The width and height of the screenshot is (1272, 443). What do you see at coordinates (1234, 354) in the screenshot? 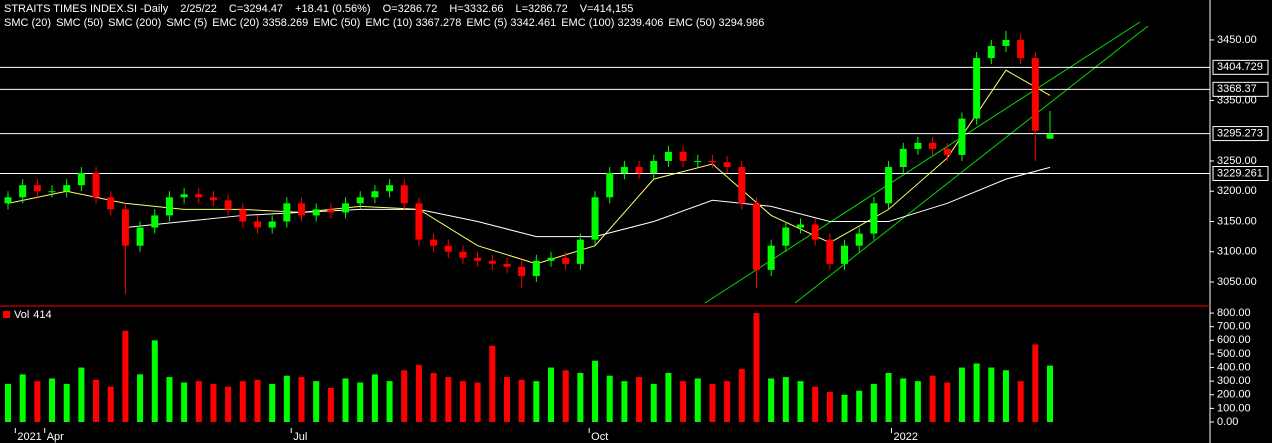
I see `v-tick-label: 500.00` at bounding box center [1234, 354].